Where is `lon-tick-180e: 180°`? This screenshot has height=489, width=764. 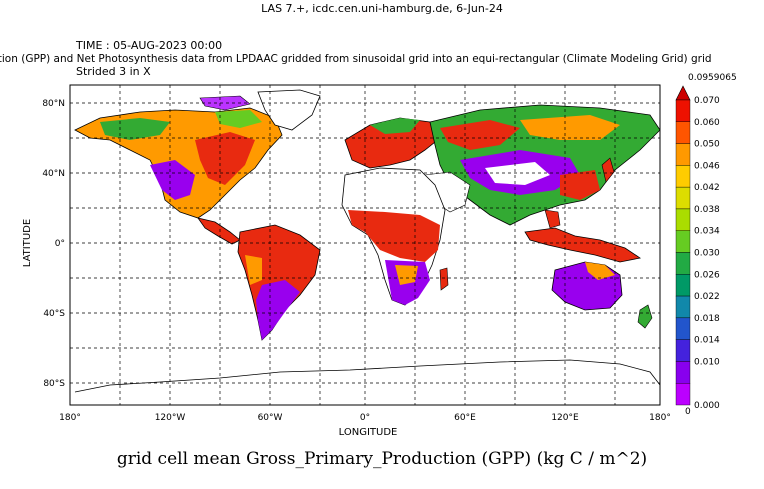
lon-tick-180e: 180° is located at coordinates (660, 418).